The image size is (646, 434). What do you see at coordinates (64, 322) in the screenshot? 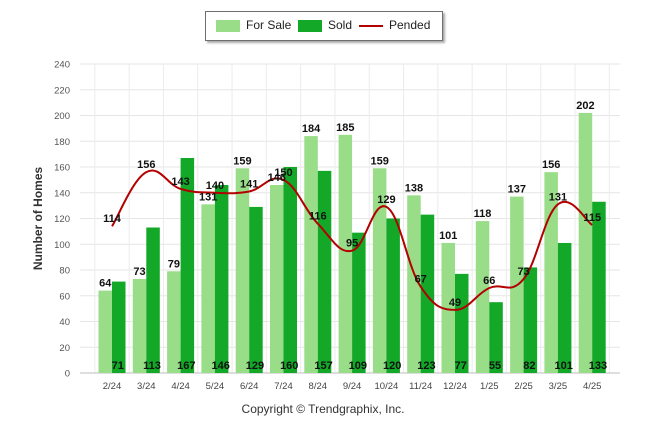
I see `y-tick-label: 40` at bounding box center [64, 322].